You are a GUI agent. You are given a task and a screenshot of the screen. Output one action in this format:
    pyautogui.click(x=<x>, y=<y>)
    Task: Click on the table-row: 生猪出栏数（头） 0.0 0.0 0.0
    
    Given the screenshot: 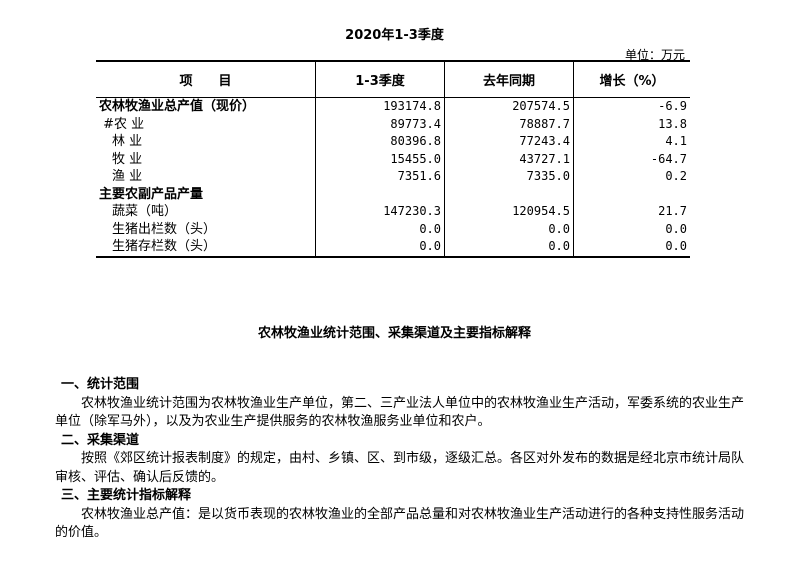 What is the action you would take?
    pyautogui.click(x=393, y=229)
    